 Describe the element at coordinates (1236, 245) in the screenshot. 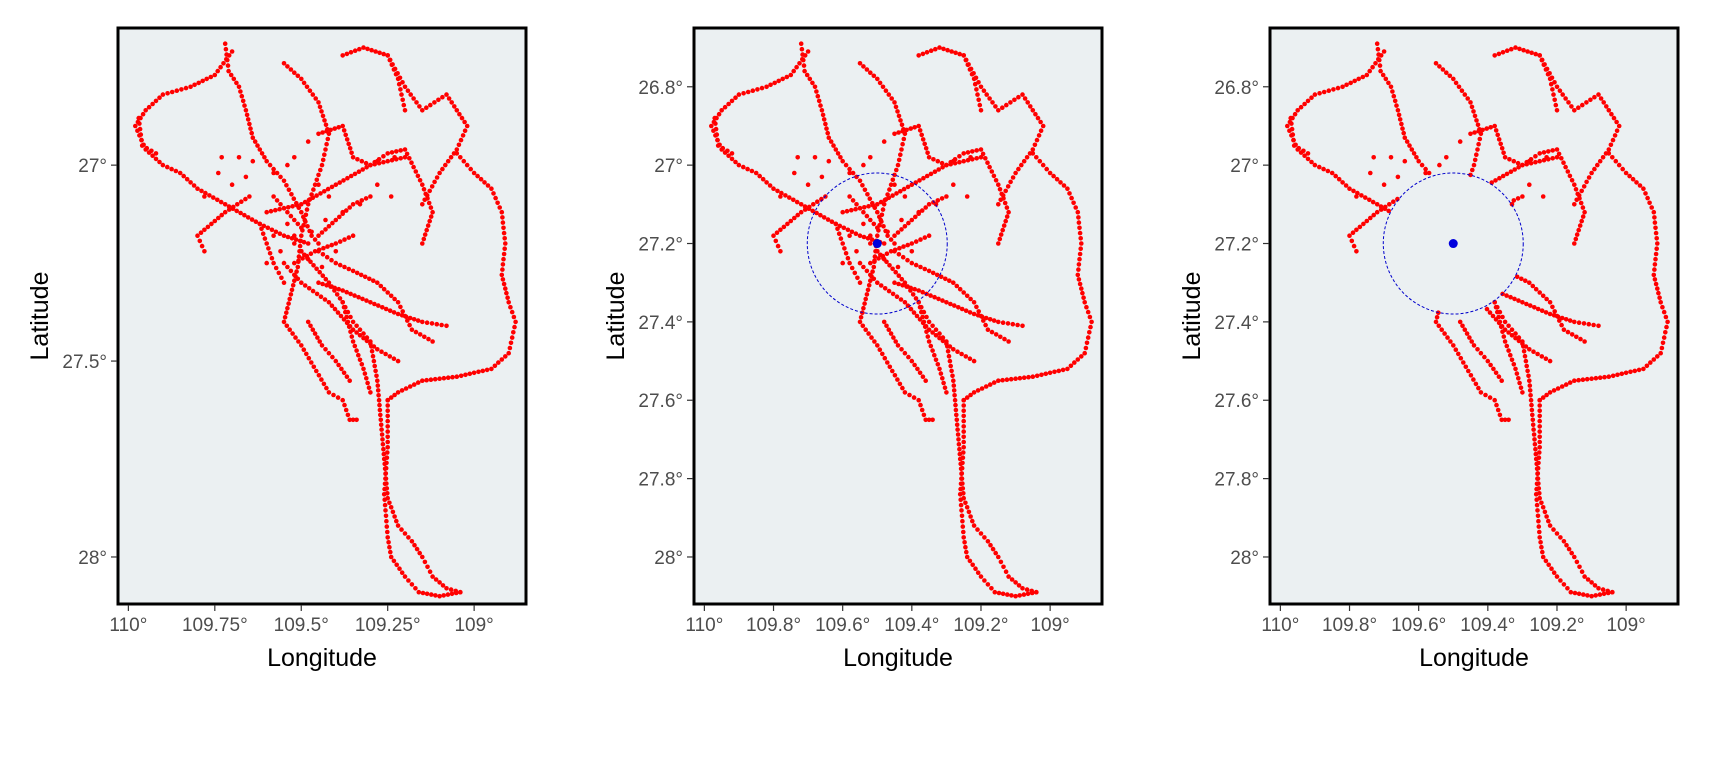

I see `y-tick-label: 27.2°` at that location.